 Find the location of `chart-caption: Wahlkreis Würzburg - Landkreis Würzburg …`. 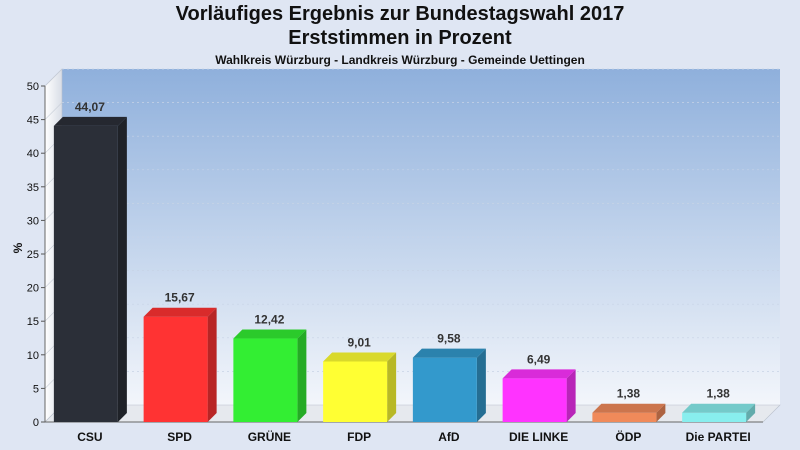

chart-caption: Wahlkreis Würzburg - Landkreis Würzburg … is located at coordinates (400, 60).